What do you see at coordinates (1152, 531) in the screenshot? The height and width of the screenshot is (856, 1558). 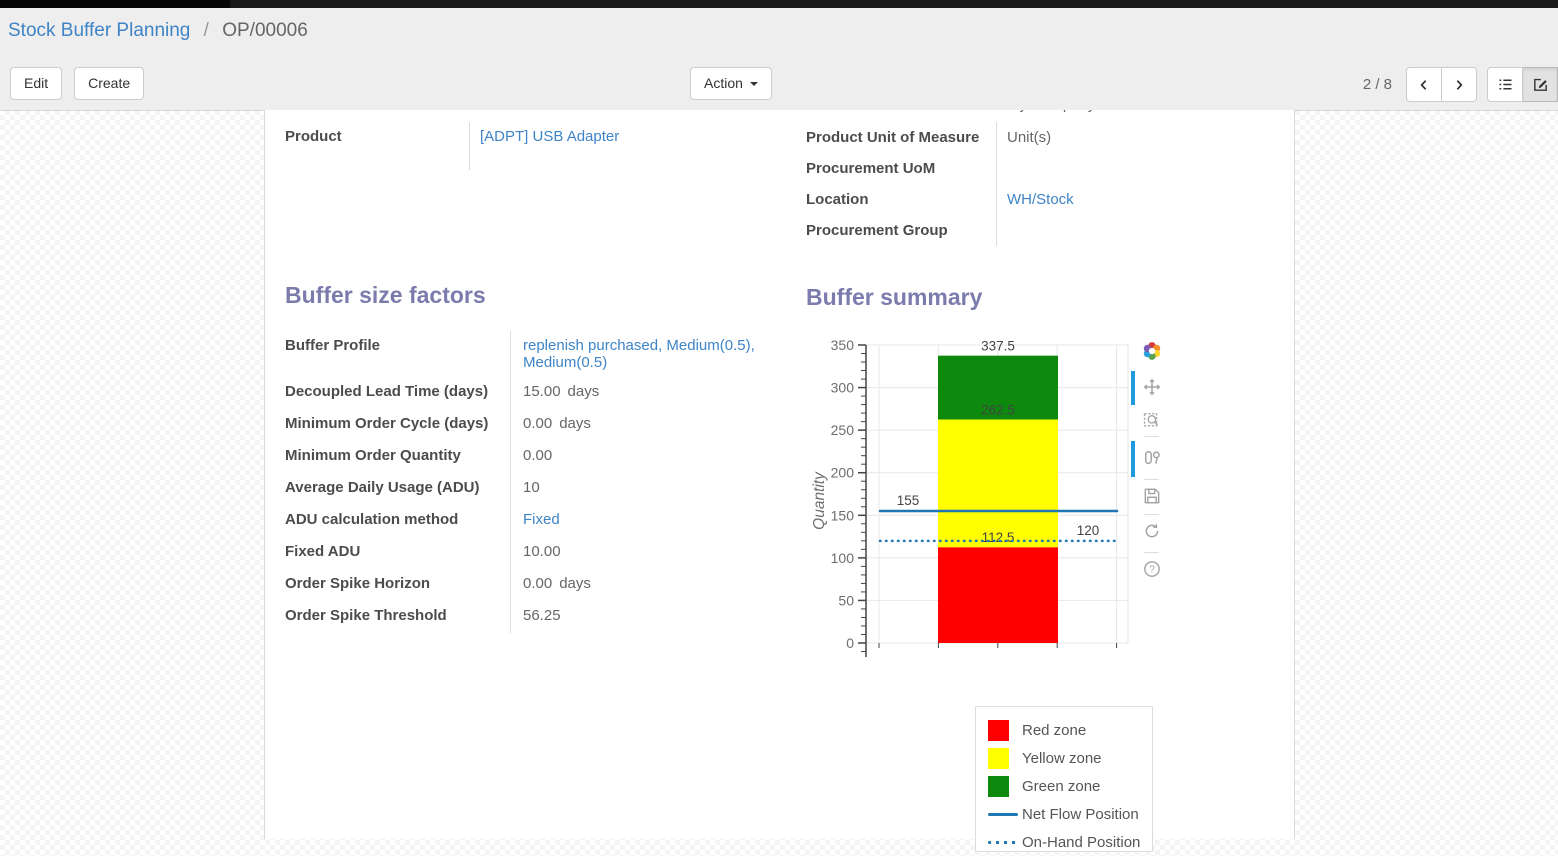 I see `reset-axes-icon` at bounding box center [1152, 531].